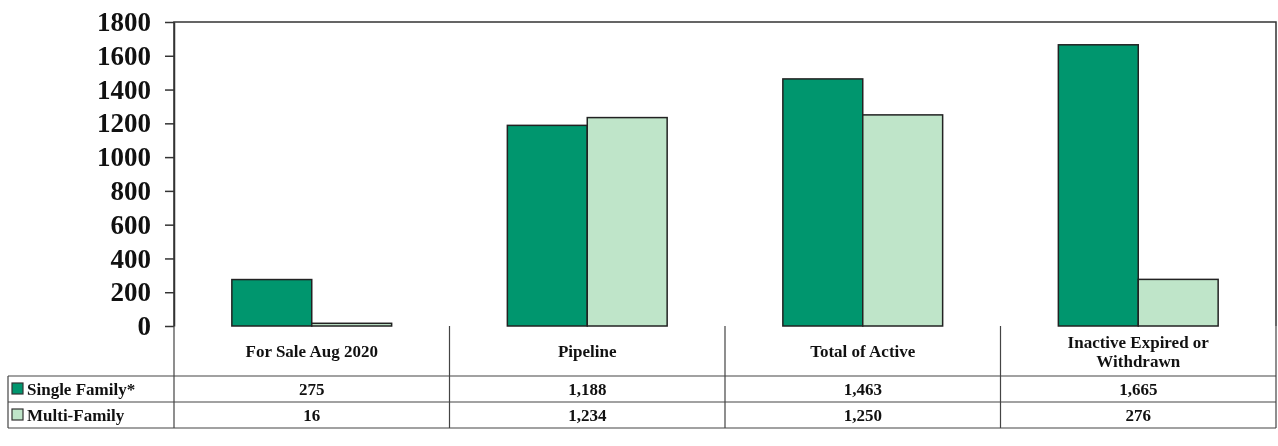 The height and width of the screenshot is (446, 1278). What do you see at coordinates (587, 351) in the screenshot?
I see `x-tick-label: Pipeline` at bounding box center [587, 351].